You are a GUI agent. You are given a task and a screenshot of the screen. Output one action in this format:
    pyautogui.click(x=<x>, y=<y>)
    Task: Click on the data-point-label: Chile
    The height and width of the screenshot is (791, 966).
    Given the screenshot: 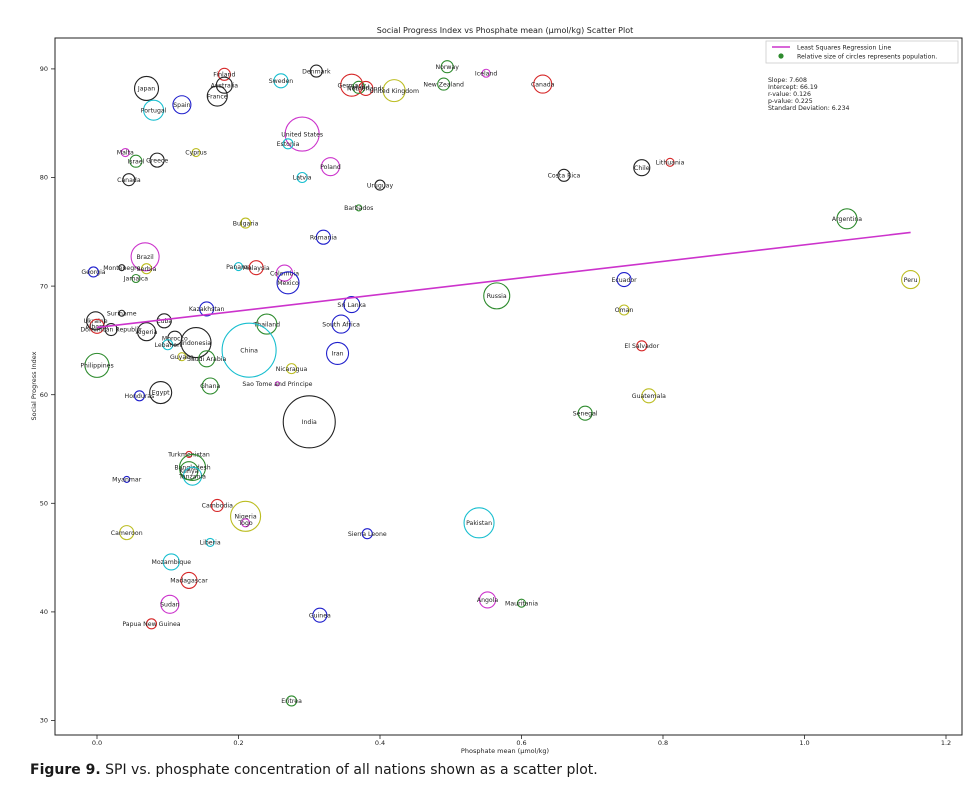 What is the action you would take?
    pyautogui.click(x=642, y=168)
    